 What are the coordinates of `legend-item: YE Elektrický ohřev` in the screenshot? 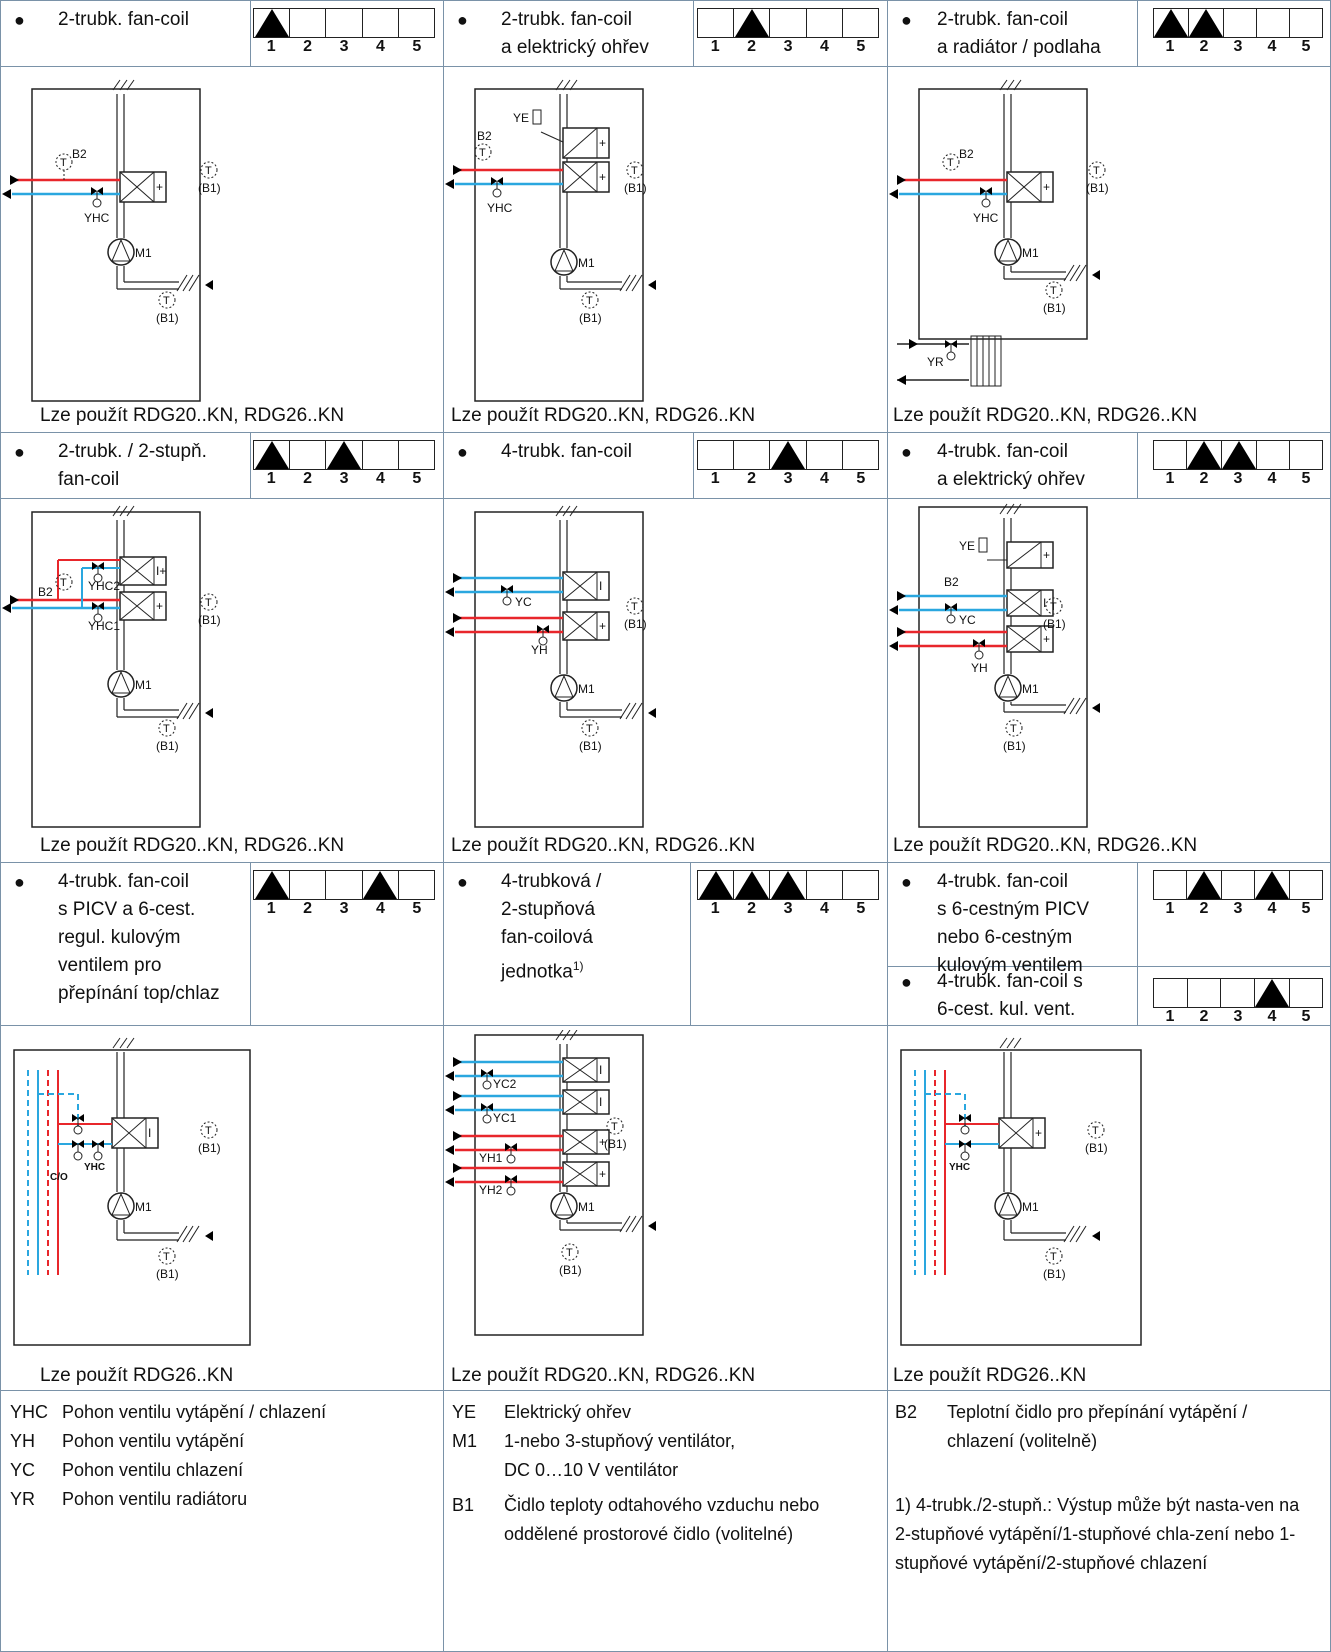 It's located at (635, 1412).